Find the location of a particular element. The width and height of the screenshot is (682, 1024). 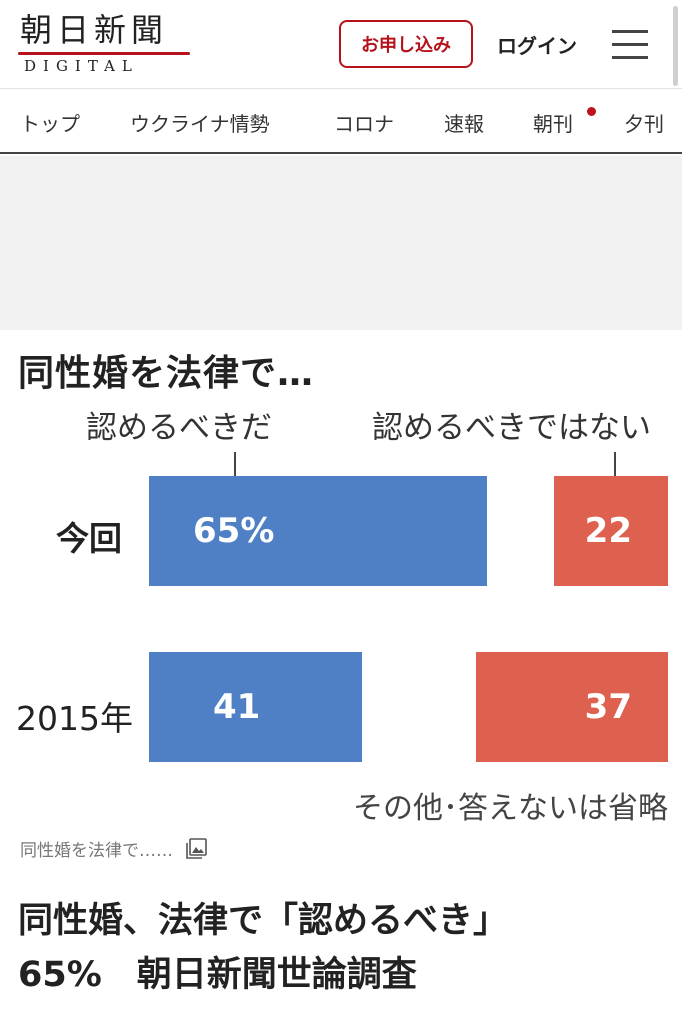

hamburger-menu-icon is located at coordinates (630, 45).